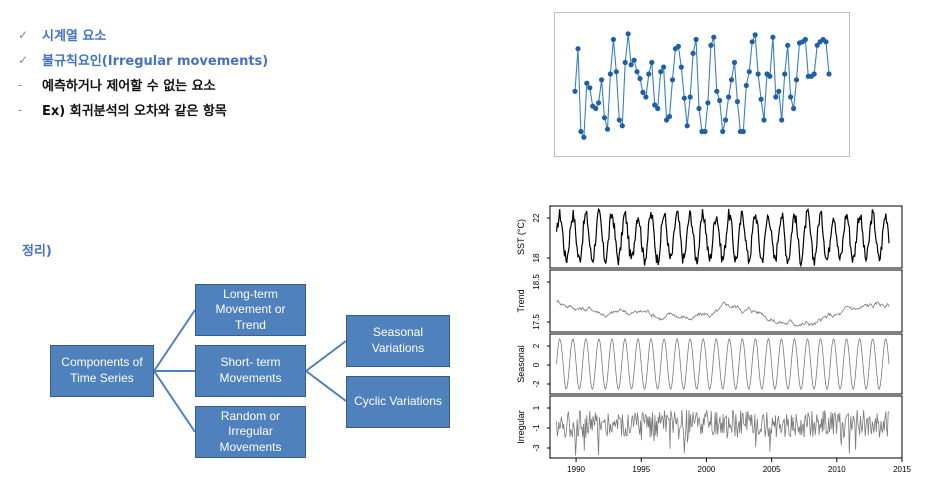 This screenshot has height=479, width=933. What do you see at coordinates (536, 407) in the screenshot?
I see `y-tick-label: 1` at bounding box center [536, 407].